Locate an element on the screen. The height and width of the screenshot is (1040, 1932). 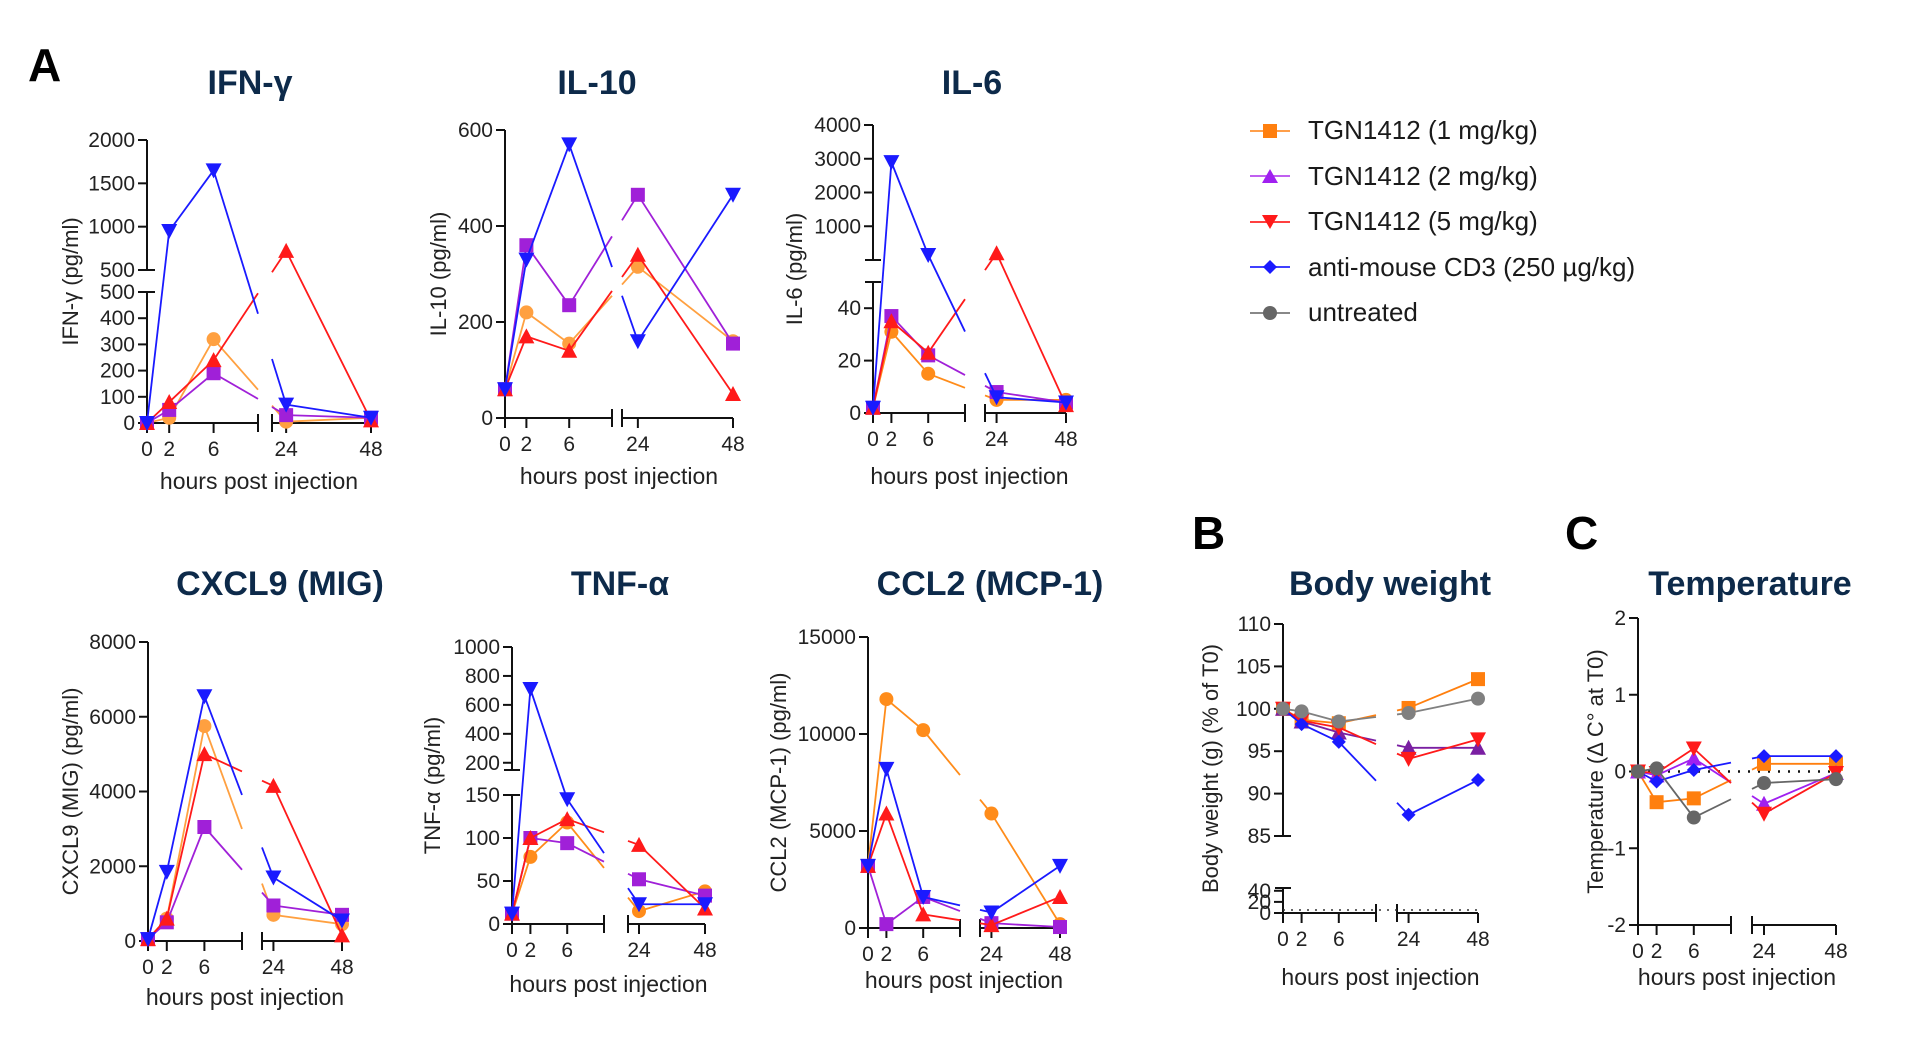
y-tick-label: 20 is located at coordinates (1259, 902).